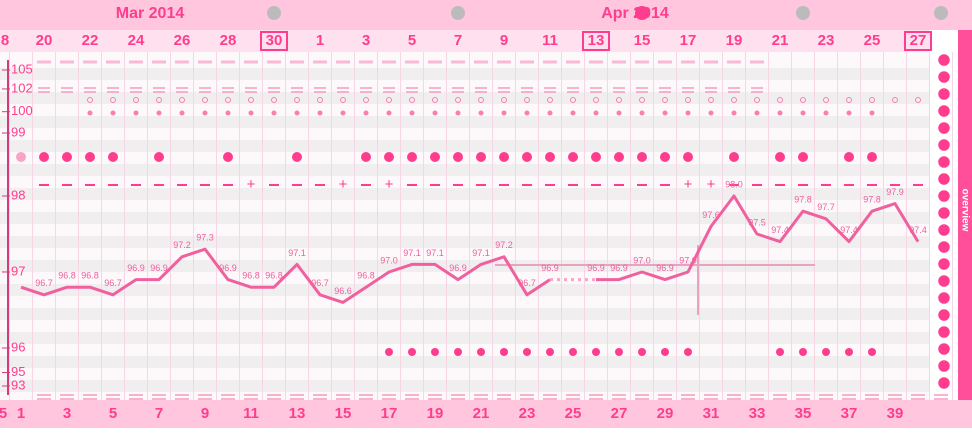 This screenshot has width=972, height=433. I want to click on value-label: 96.7, so click(527, 283).